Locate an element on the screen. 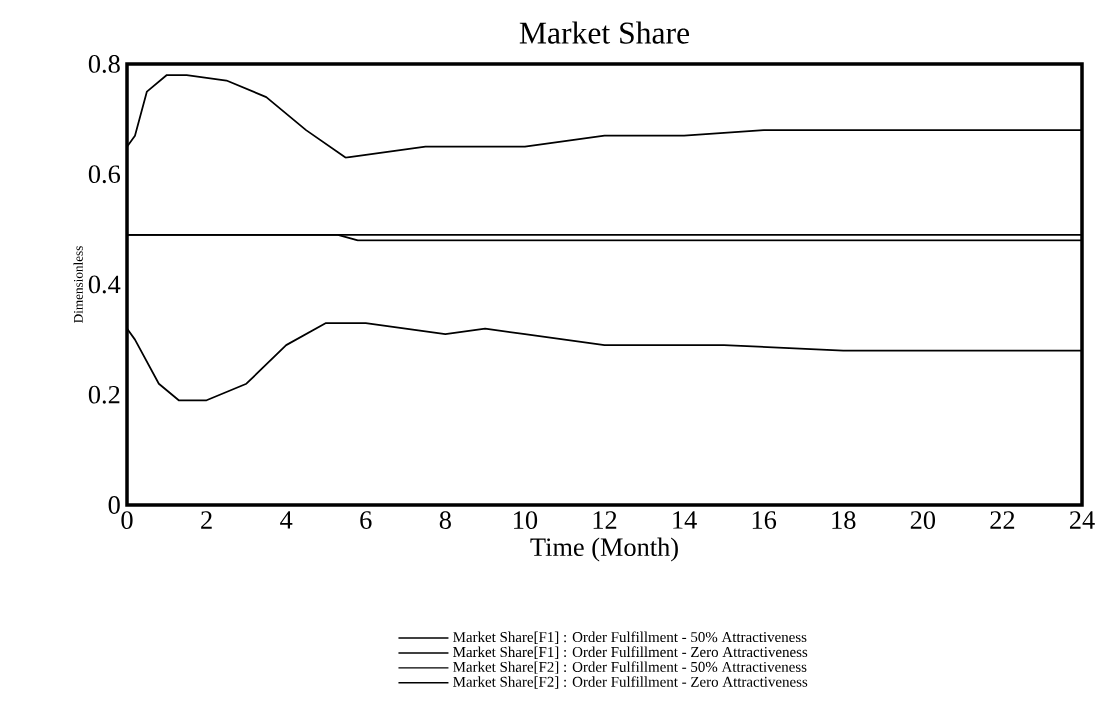 The height and width of the screenshot is (711, 1109). legend-label: Market Share[F2] : Order Fulfillment - 50% Attractiveness is located at coordinates (630, 667).